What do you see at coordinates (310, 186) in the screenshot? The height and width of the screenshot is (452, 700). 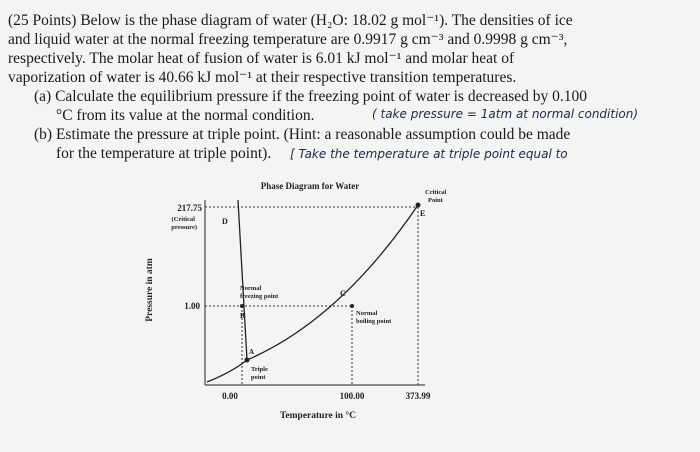 I see `figure-title: Phase Diagram for Water` at bounding box center [310, 186].